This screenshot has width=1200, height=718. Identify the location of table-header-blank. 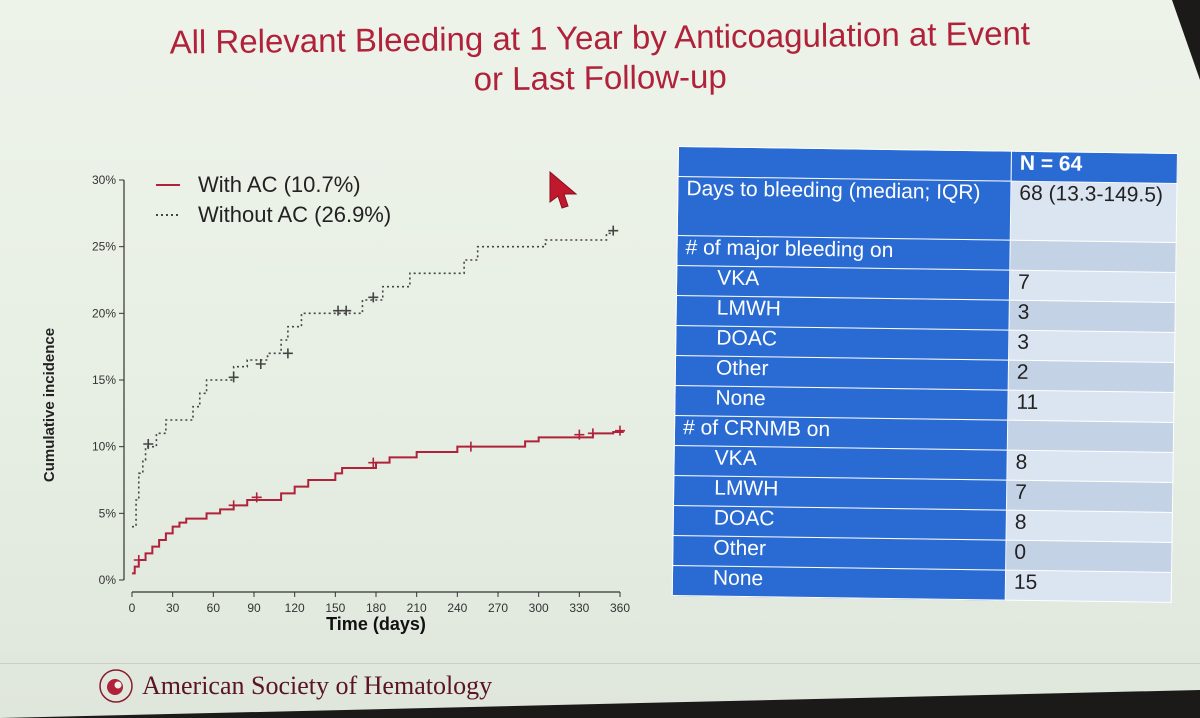
(845, 164).